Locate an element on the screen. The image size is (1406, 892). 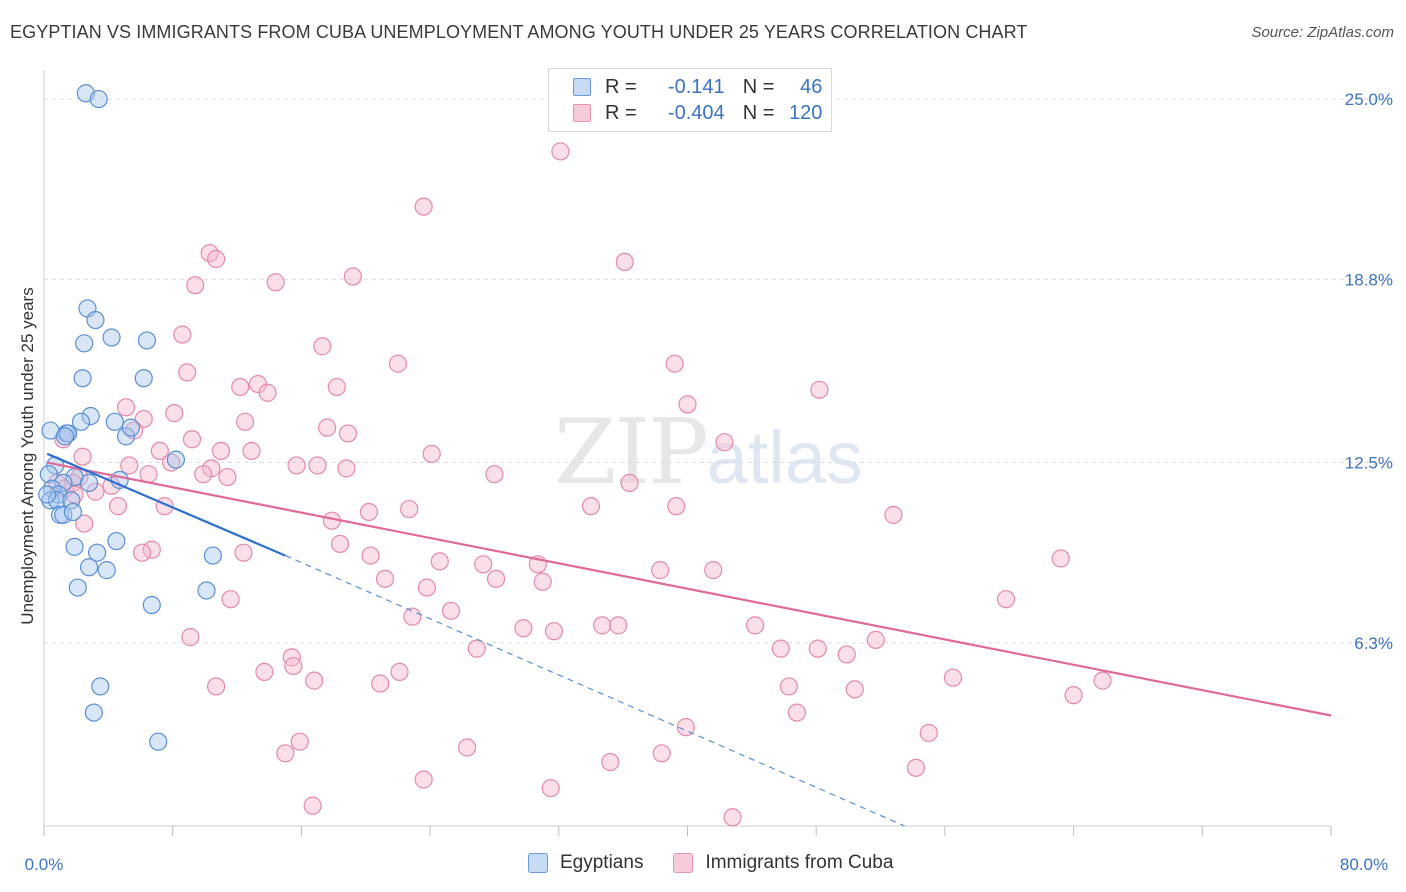
series-legend-egyptians: Egyptians is located at coordinates (585, 863).